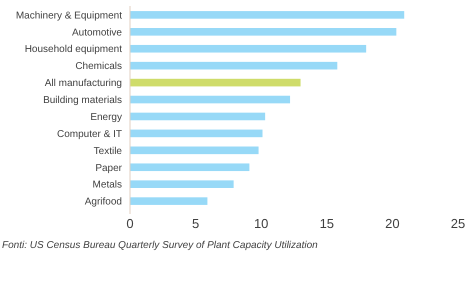  I want to click on x-tick-label: 5, so click(196, 223).